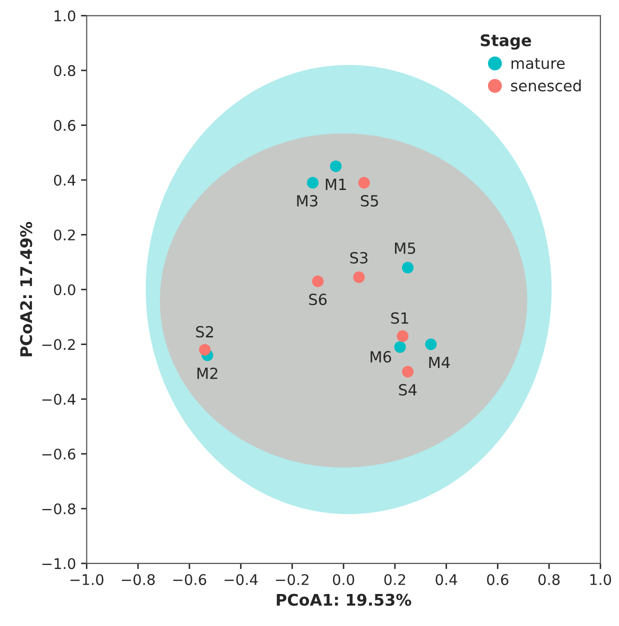 The image size is (619, 626). Describe the element at coordinates (207, 373) in the screenshot. I see `annotation: M2` at that location.